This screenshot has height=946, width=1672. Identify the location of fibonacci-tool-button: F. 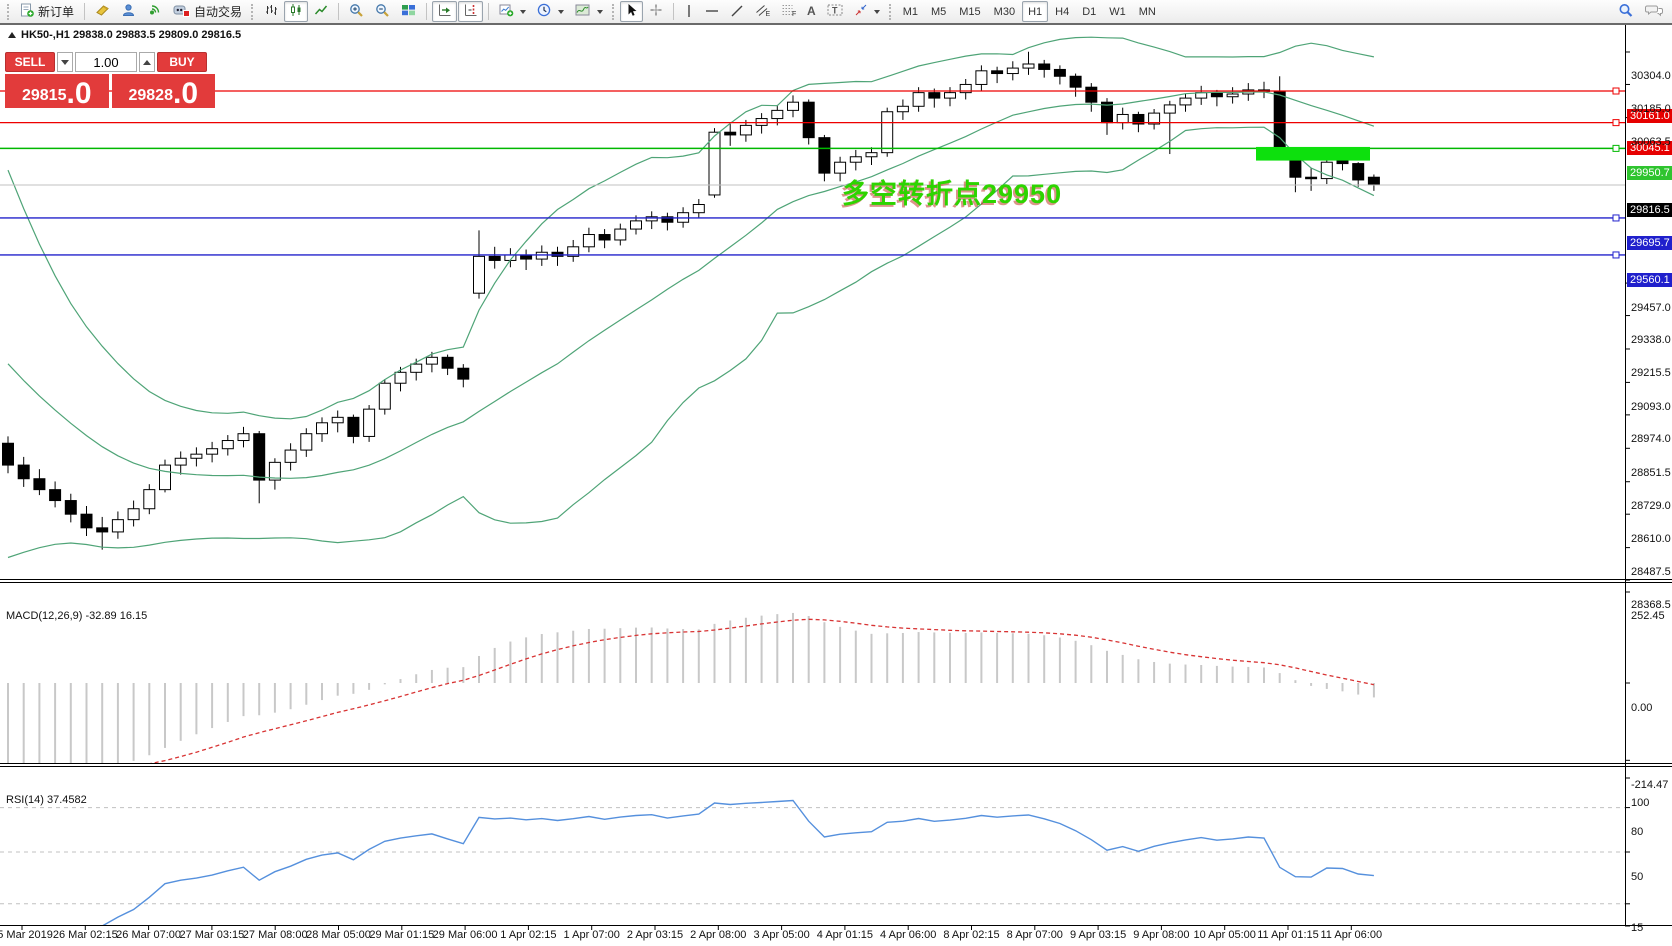
(788, 11).